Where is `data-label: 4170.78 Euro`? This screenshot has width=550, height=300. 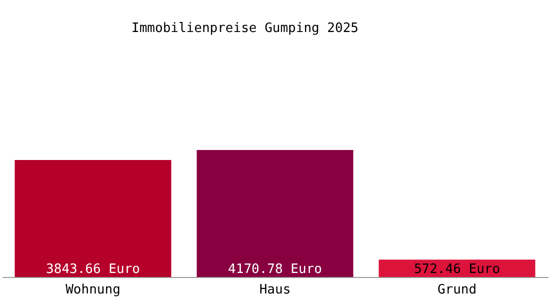
data-label: 4170.78 Euro is located at coordinates (275, 269).